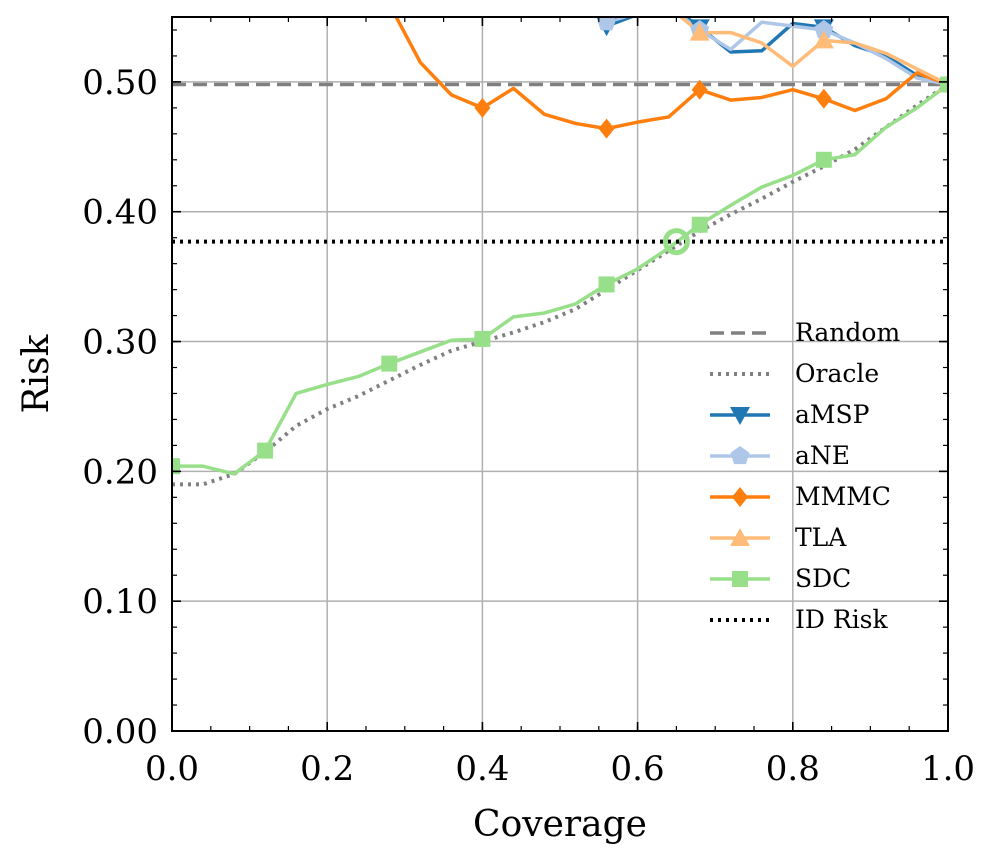  What do you see at coordinates (120, 213) in the screenshot?
I see `y-tick-label: 0.40` at bounding box center [120, 213].